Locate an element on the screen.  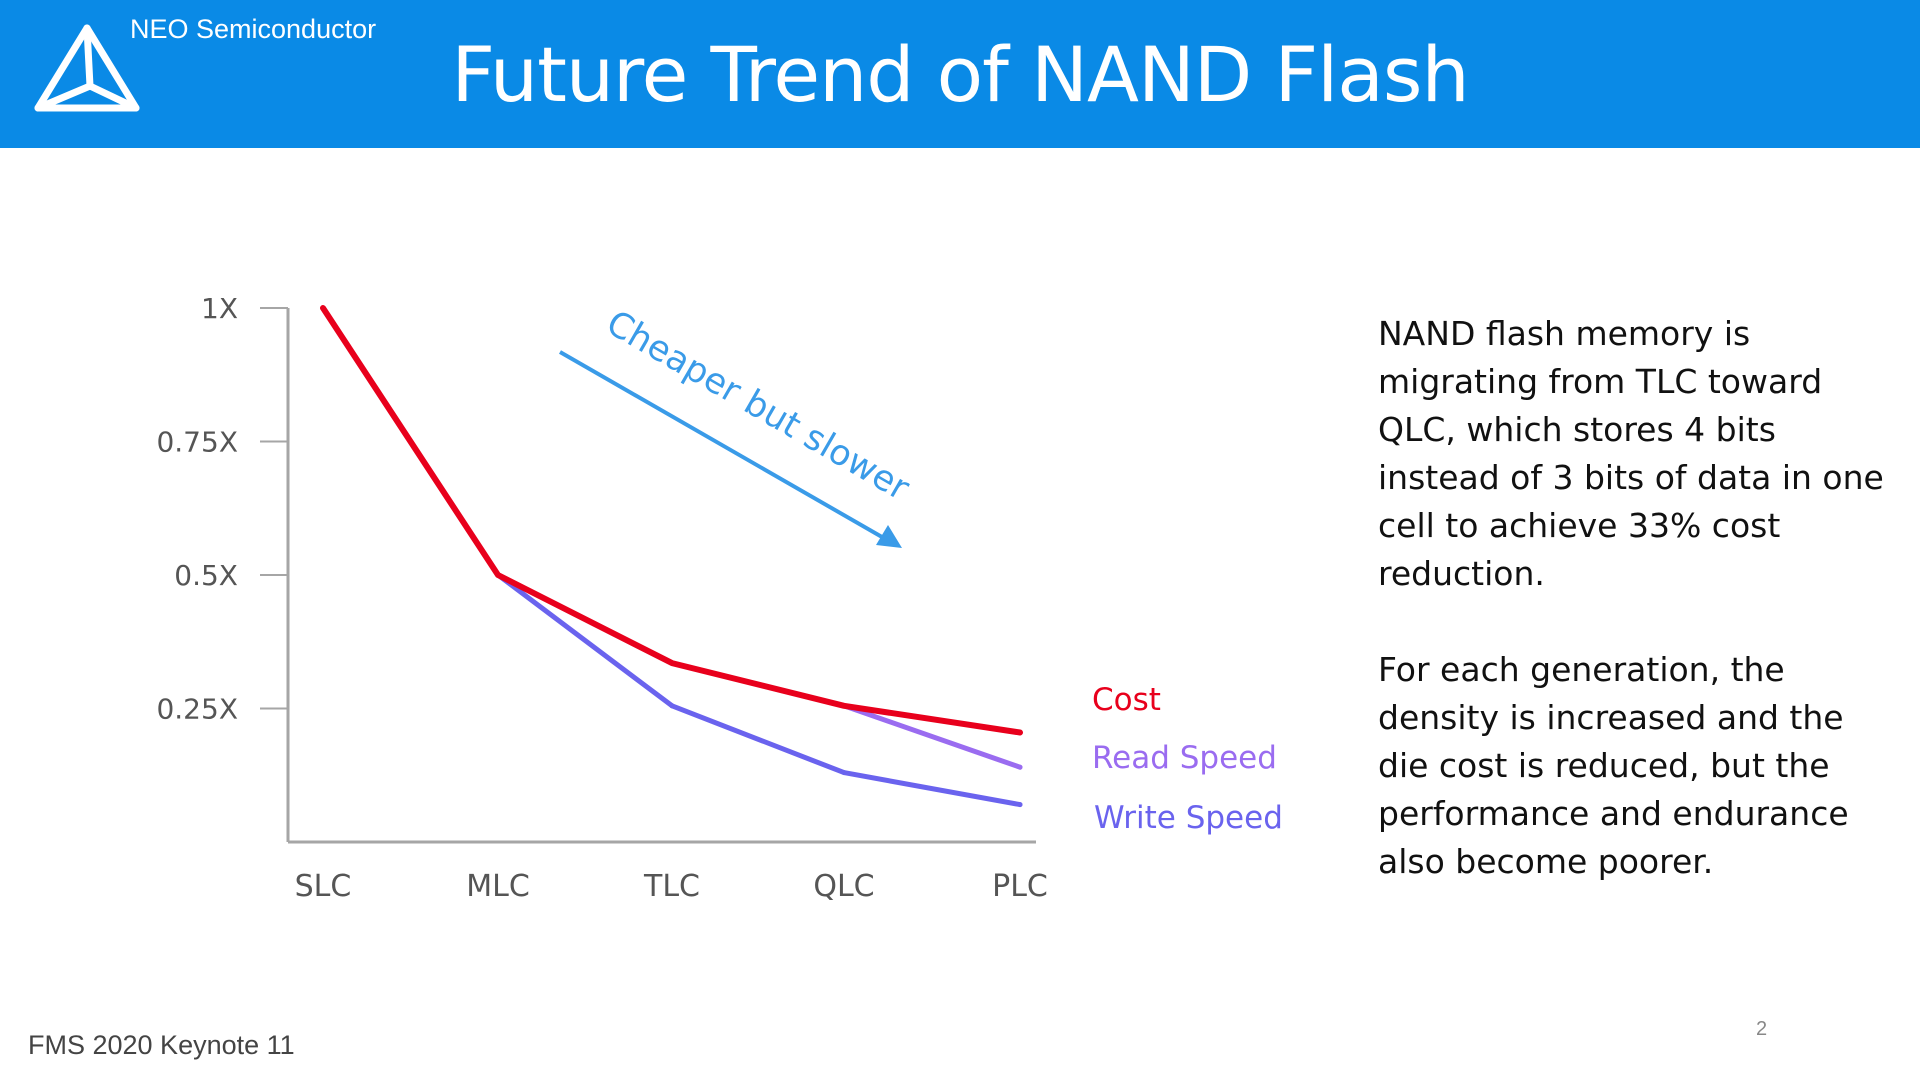
y-tick-label: 0.25X is located at coordinates (197, 709).